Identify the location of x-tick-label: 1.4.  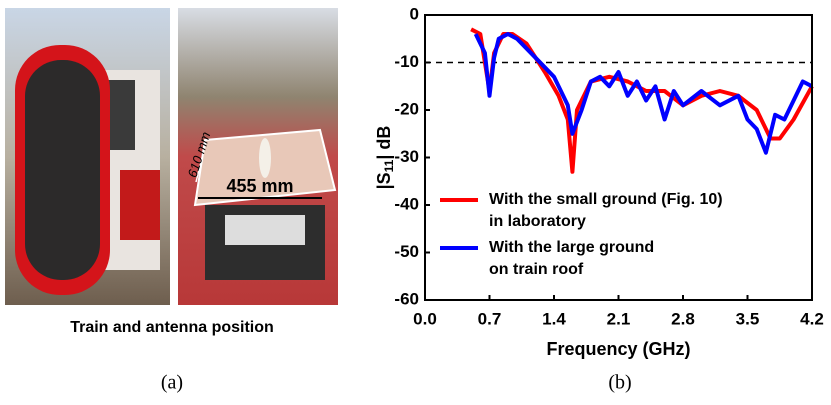
(554, 318).